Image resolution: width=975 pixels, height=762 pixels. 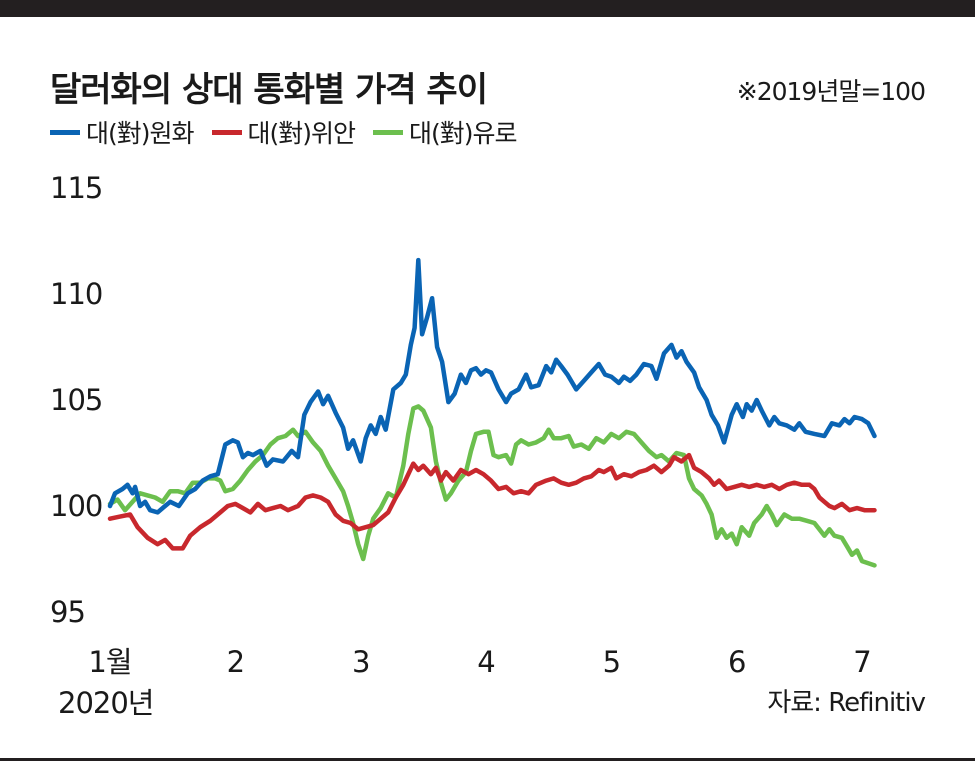 I want to click on legend-label-eur: 대(對)유로, so click(x=463, y=133).